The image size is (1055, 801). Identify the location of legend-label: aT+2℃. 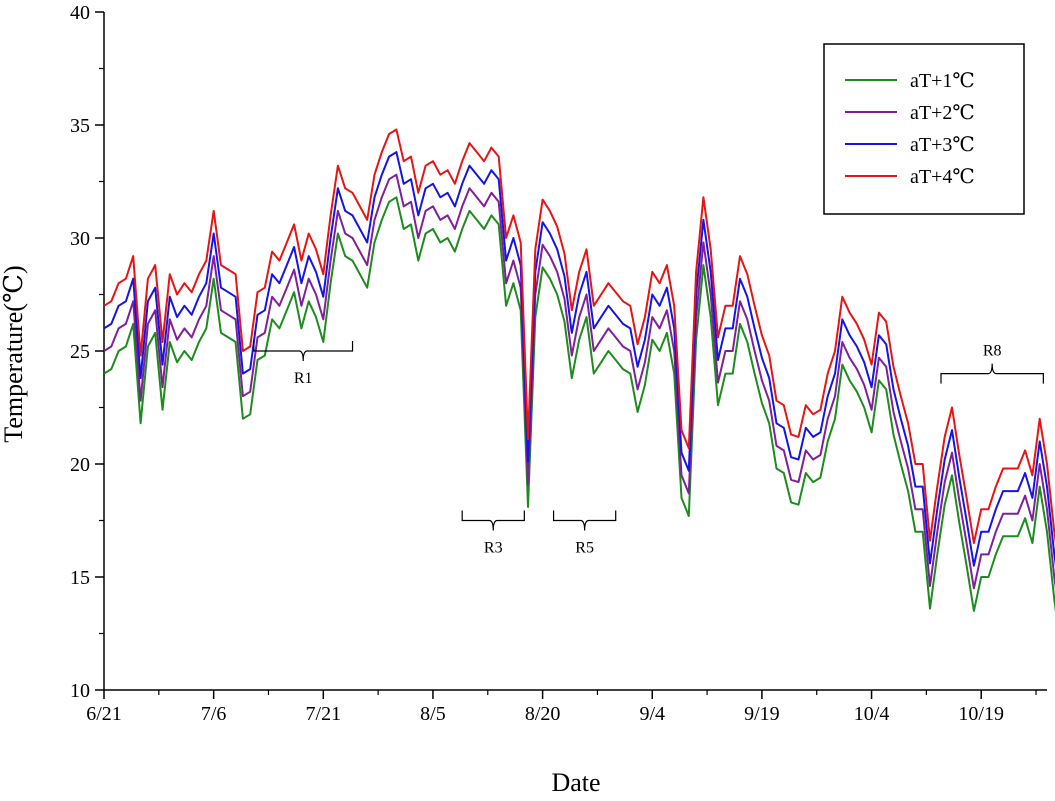
(942, 113).